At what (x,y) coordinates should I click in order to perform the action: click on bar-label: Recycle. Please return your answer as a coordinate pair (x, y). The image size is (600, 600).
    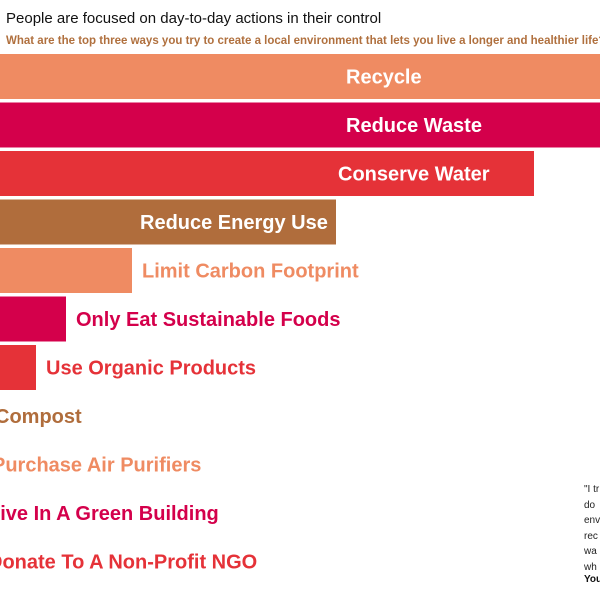
    Looking at the image, I should click on (384, 78).